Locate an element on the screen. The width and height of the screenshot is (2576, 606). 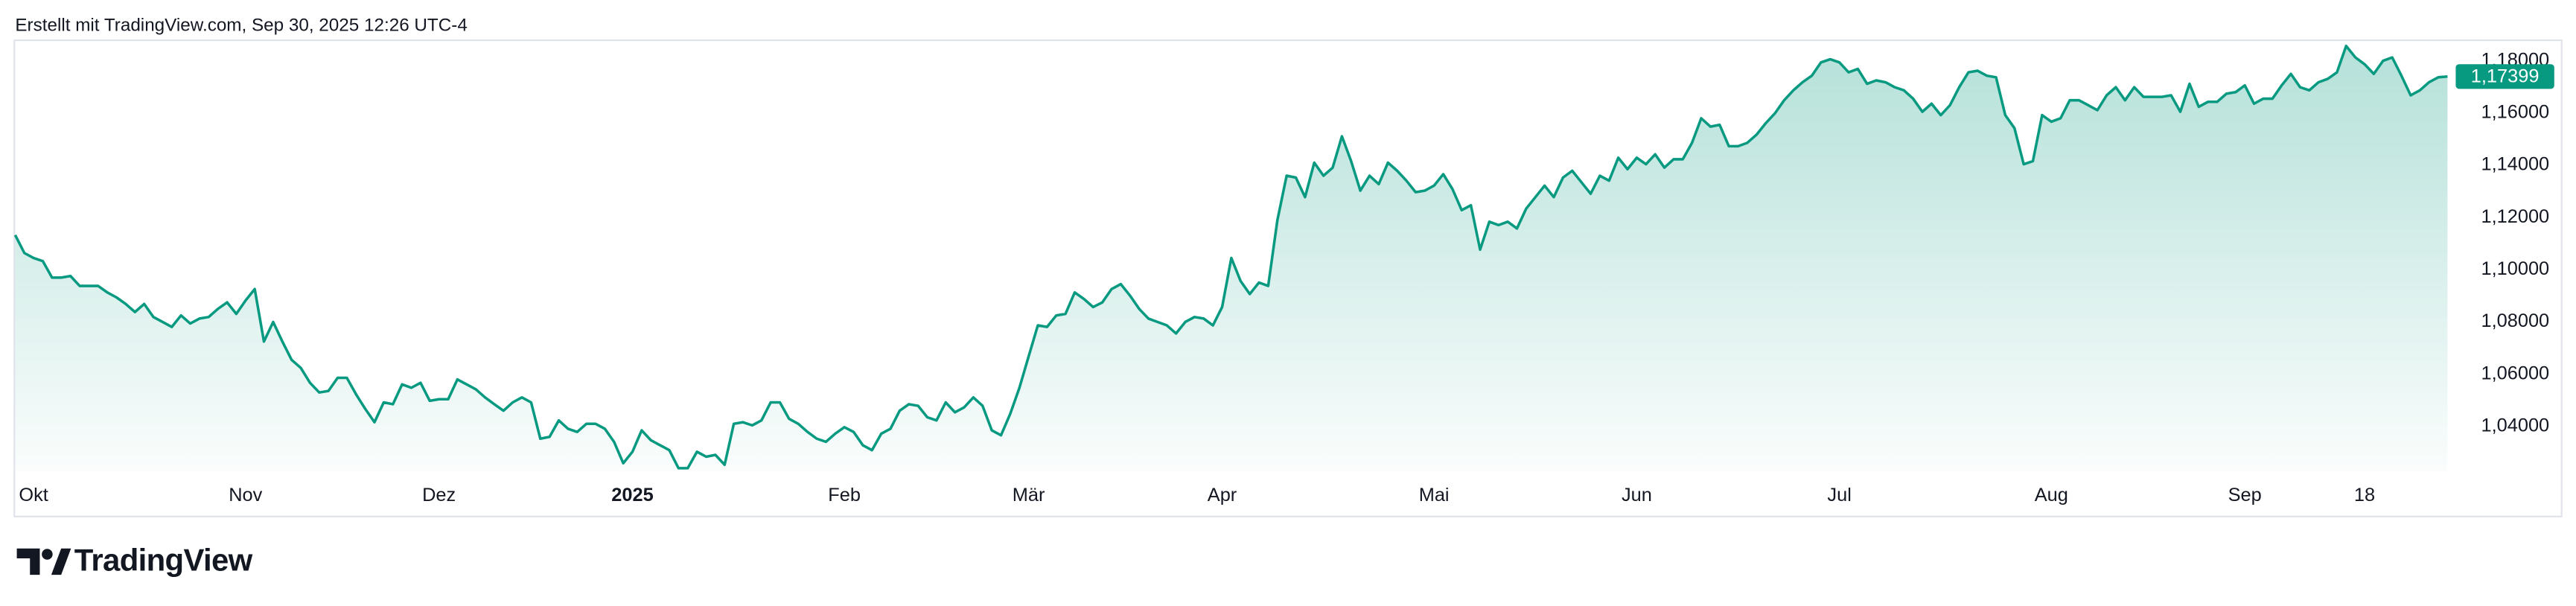
x-tick-label: Okt is located at coordinates (33, 495).